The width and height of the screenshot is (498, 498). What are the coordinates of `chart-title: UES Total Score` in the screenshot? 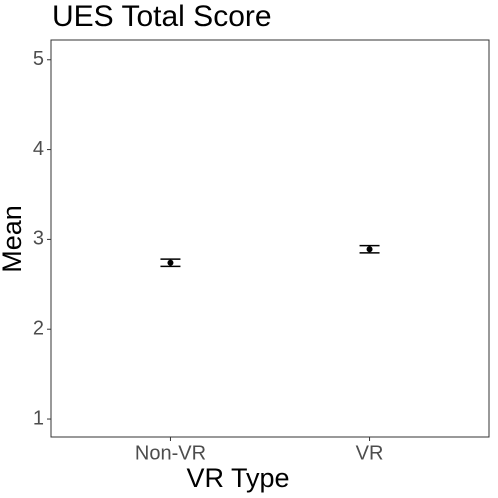 It's located at (162, 16).